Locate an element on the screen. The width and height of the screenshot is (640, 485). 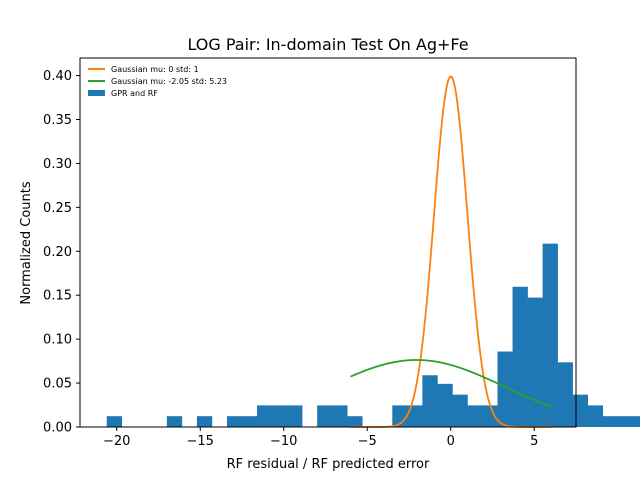
x-tick-label: 5 is located at coordinates (534, 441).